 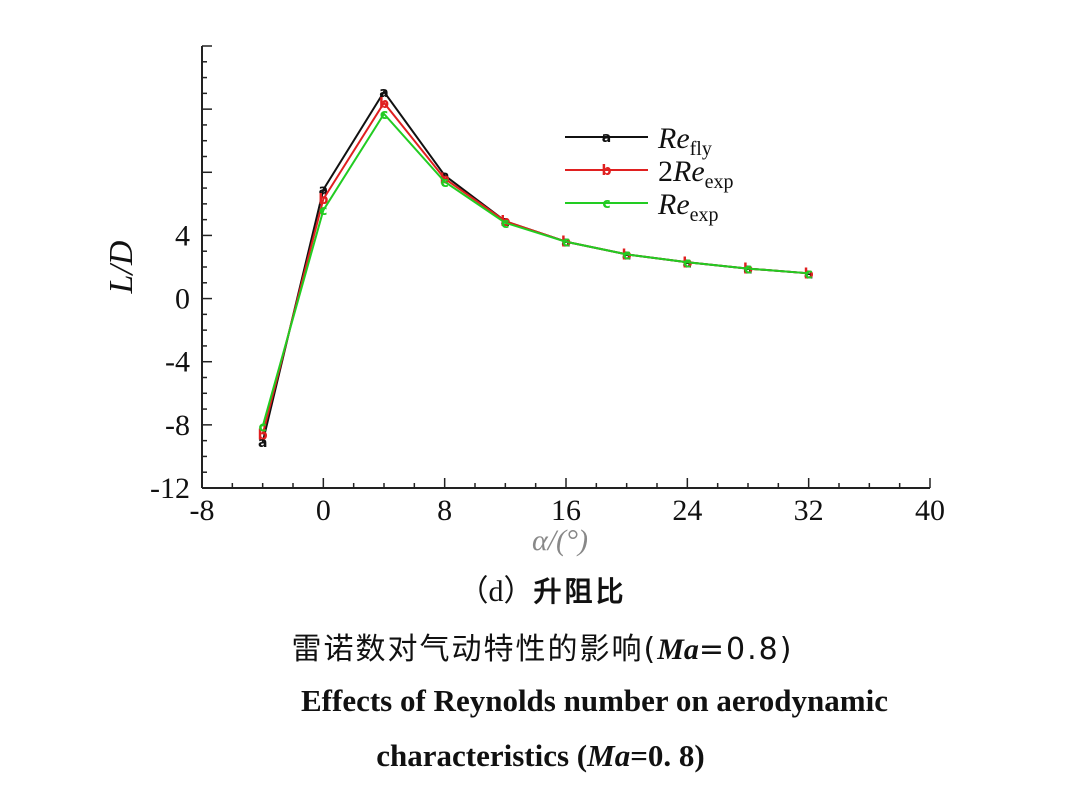 I want to click on legend-marker: a, so click(x=606, y=138).